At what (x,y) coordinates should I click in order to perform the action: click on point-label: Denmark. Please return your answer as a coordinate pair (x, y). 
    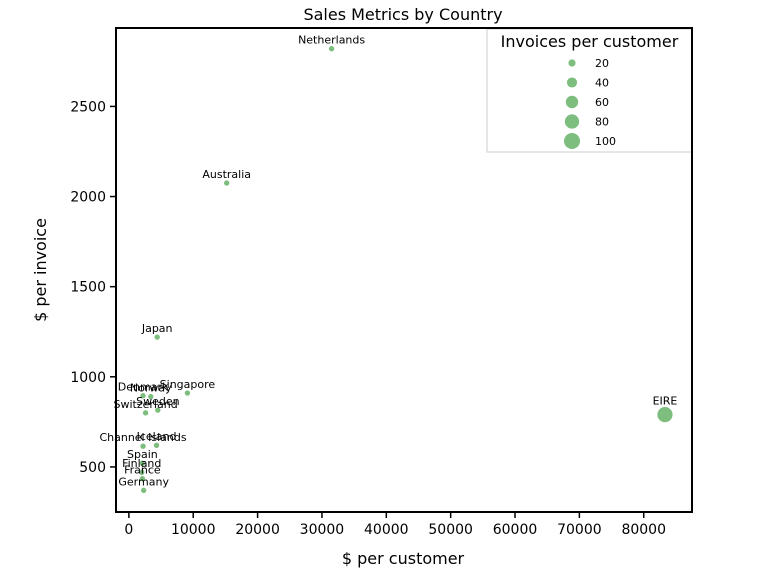
    Looking at the image, I should click on (143, 387).